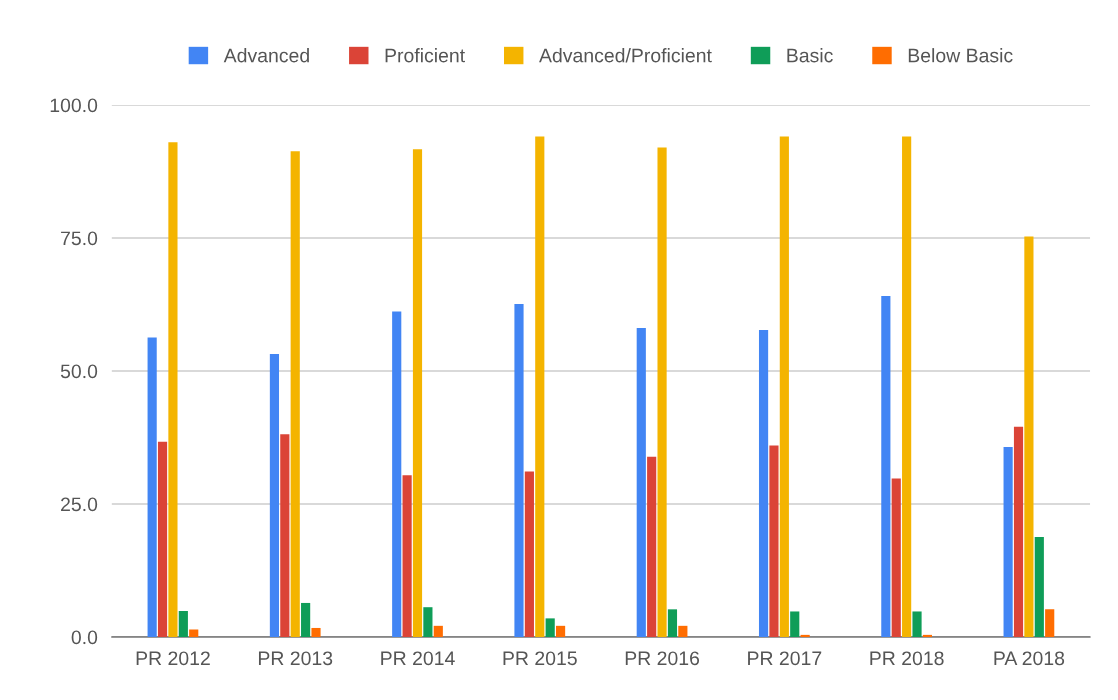 This screenshot has height=700, width=1118. I want to click on y-tick-label: 25.0, so click(79, 504).